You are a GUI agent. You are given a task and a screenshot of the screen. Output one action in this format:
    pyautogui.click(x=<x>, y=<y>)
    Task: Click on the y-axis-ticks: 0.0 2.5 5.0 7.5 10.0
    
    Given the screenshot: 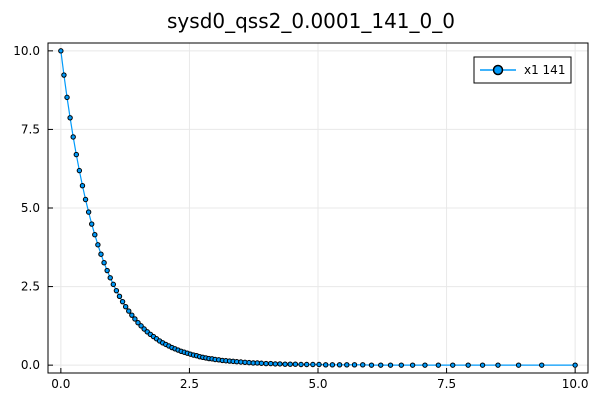 What is the action you would take?
    pyautogui.click(x=33, y=208)
    